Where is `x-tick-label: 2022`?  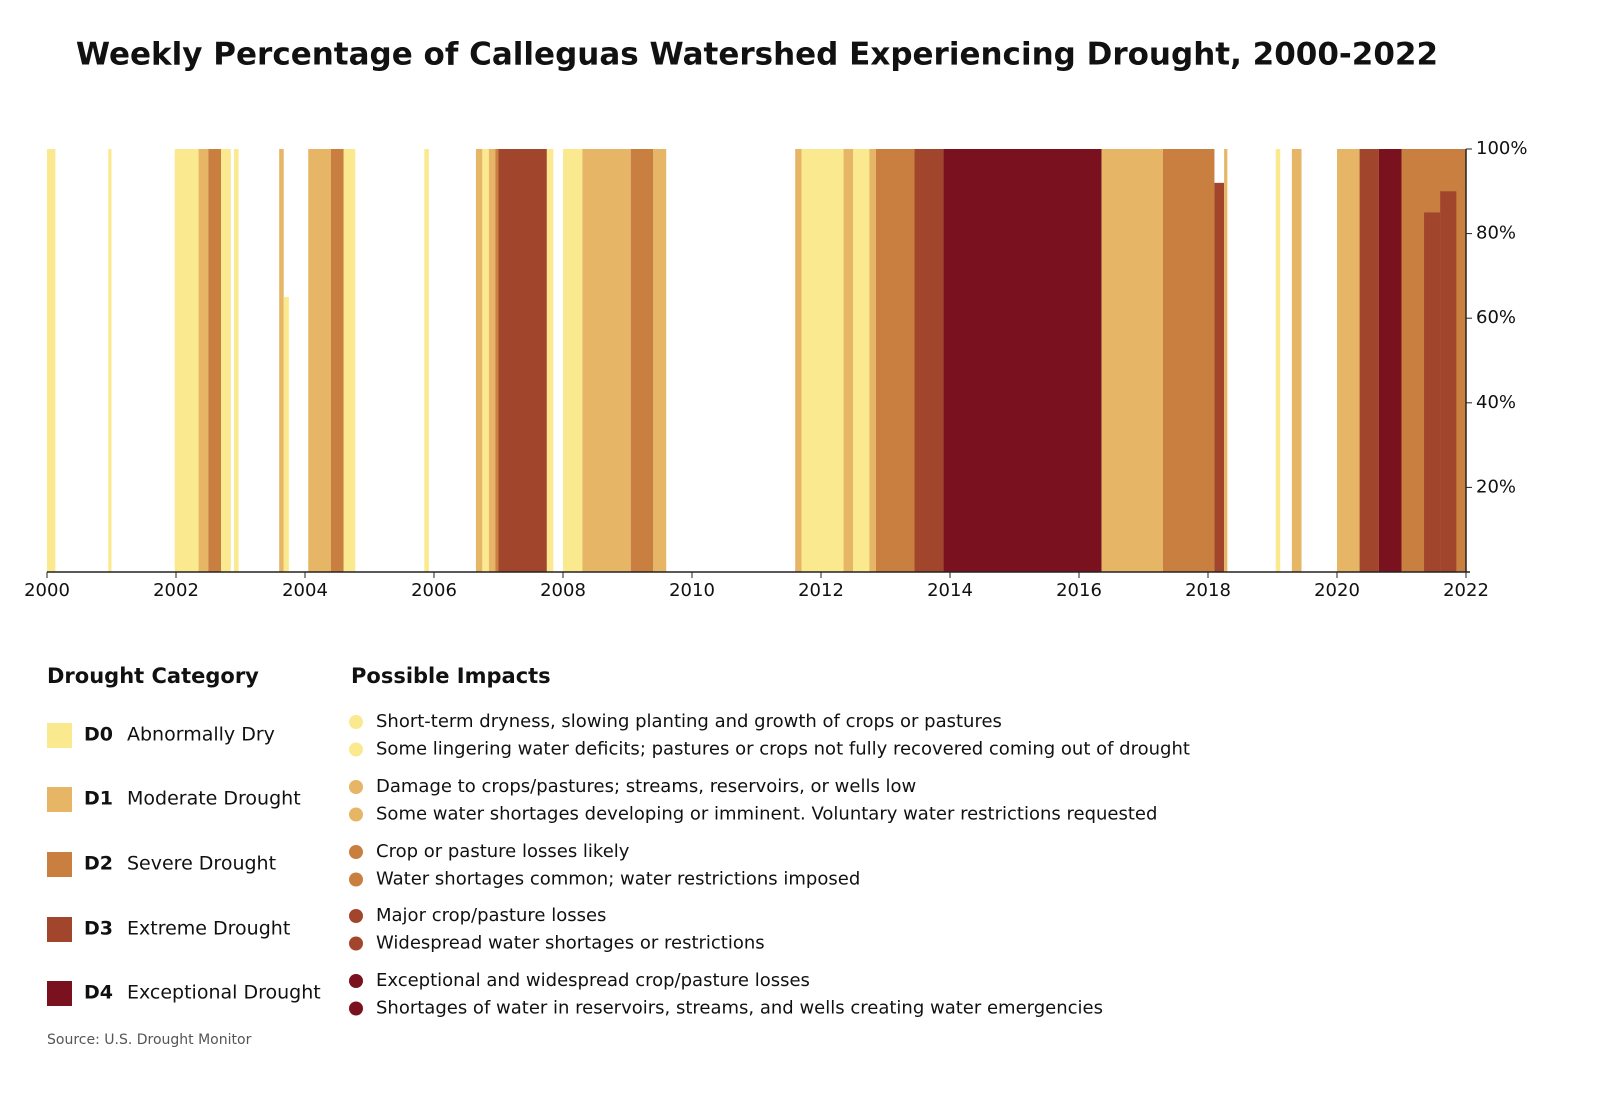 x-tick-label: 2022 is located at coordinates (1466, 590).